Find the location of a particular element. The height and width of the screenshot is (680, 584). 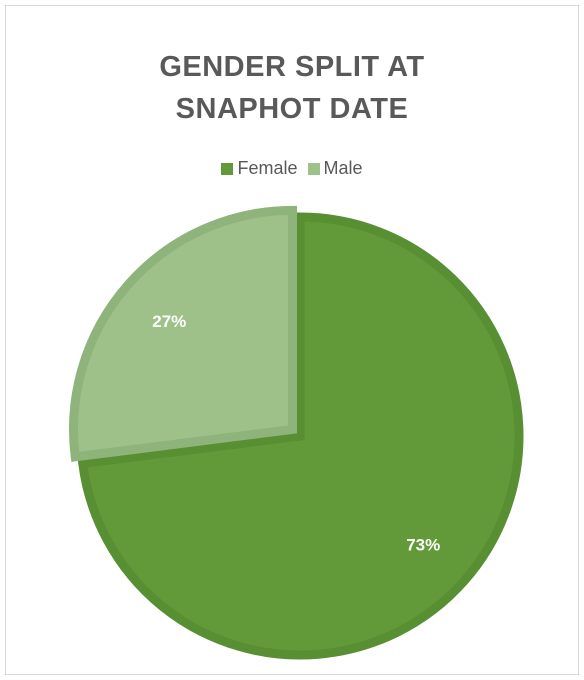

legend-swatch-male is located at coordinates (313, 168).